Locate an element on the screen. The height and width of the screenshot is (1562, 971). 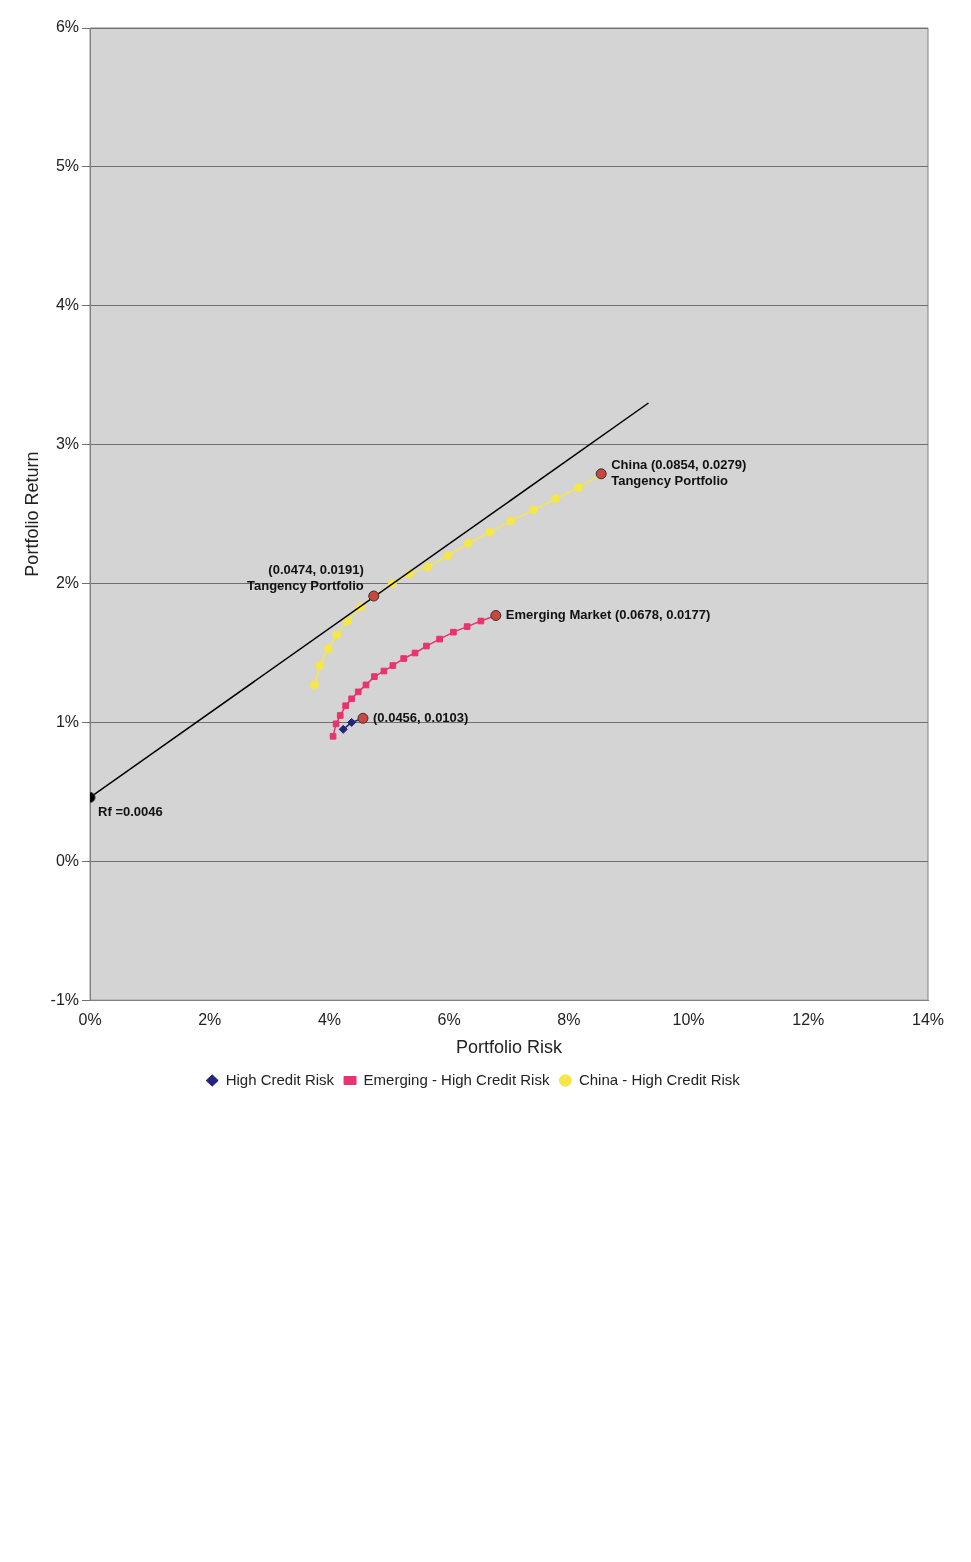
x-tick-label: 2% is located at coordinates (210, 1020).